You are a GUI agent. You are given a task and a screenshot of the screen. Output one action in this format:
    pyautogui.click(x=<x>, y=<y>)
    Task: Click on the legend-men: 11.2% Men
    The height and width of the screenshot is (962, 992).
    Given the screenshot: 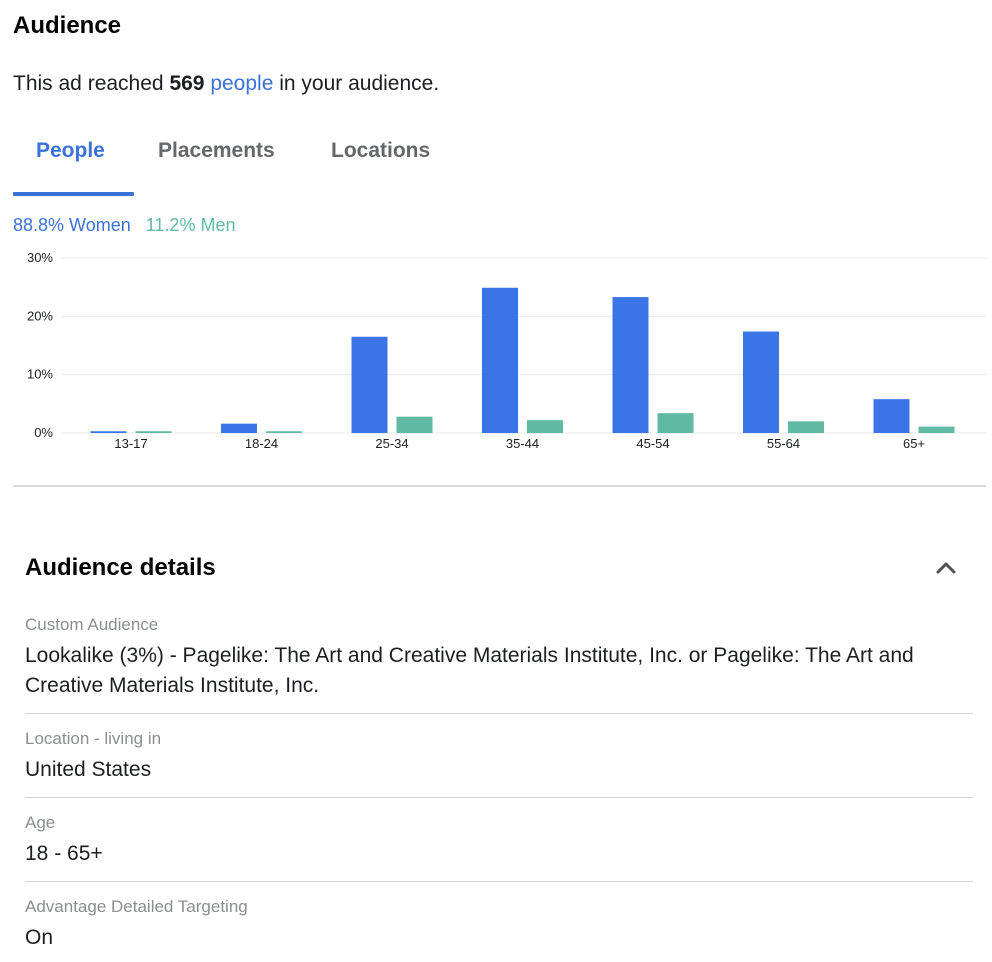 What is the action you would take?
    pyautogui.click(x=190, y=225)
    